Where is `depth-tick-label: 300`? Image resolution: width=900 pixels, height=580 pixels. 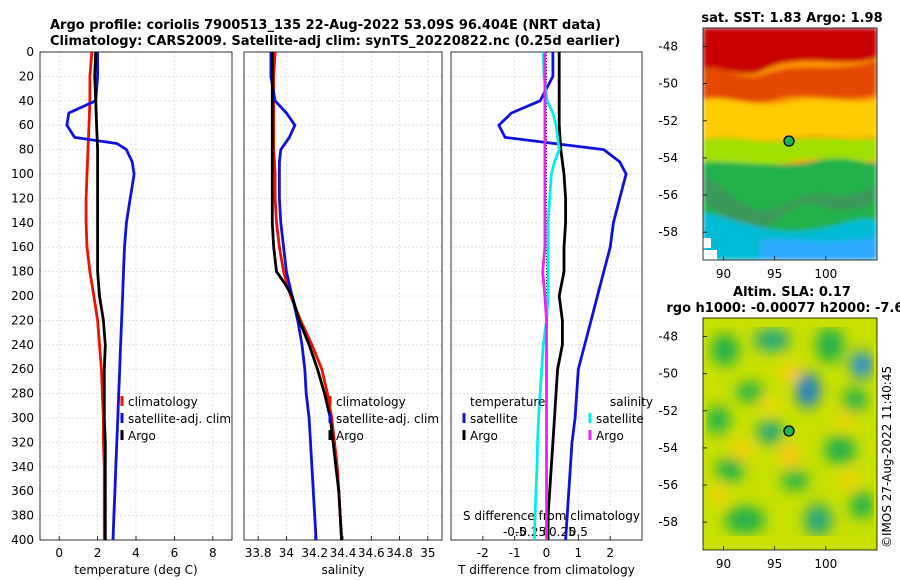
depth-tick-label: 300 is located at coordinates (22, 418).